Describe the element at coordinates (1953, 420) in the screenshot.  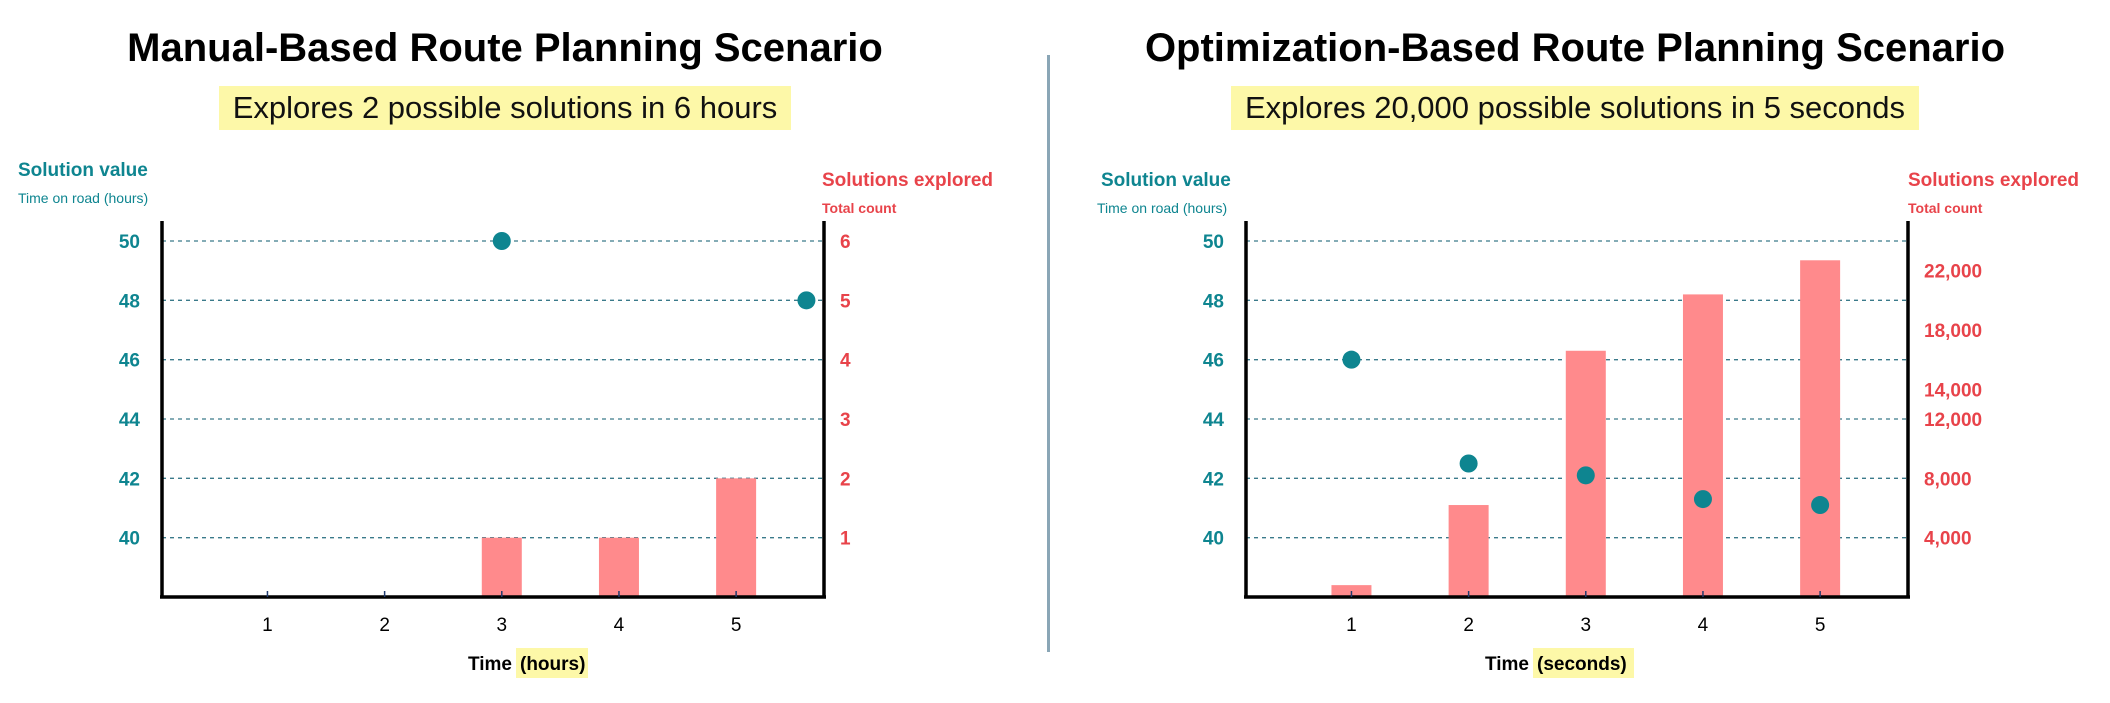
I see `right-tick-label: 12,000` at that location.